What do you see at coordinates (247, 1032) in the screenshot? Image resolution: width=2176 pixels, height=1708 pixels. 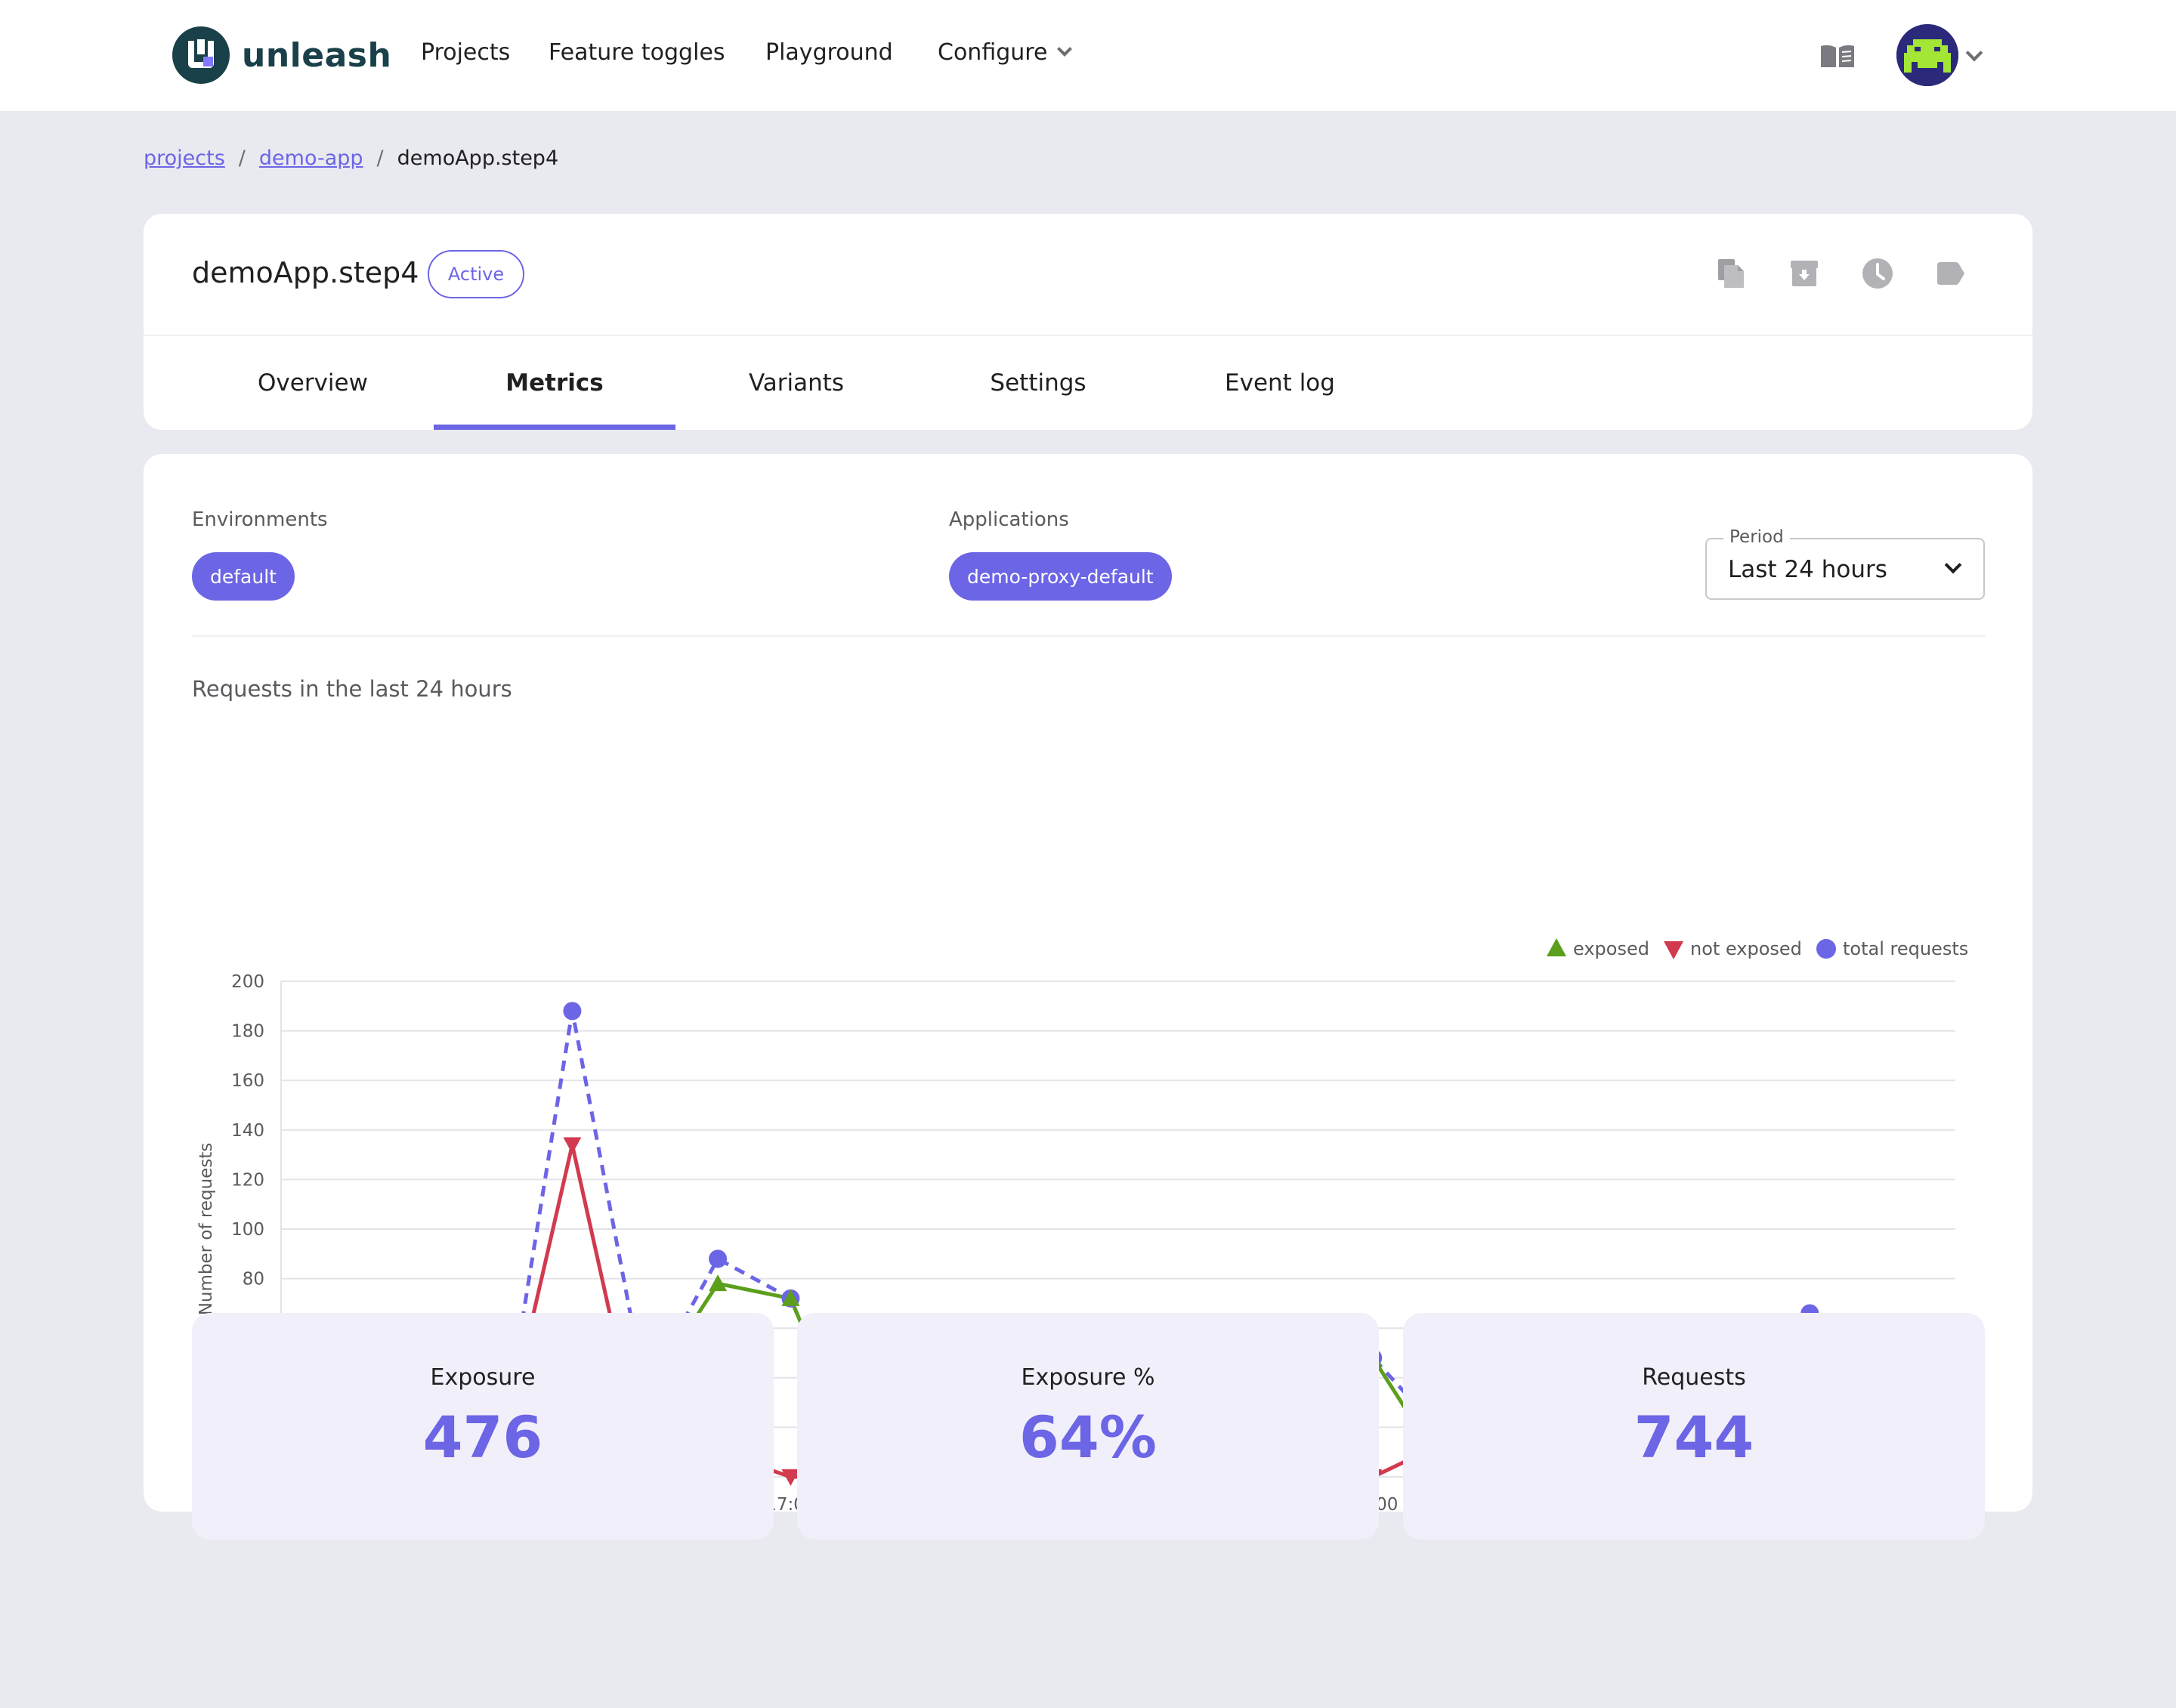 I see `y-tick-label: 180` at bounding box center [247, 1032].